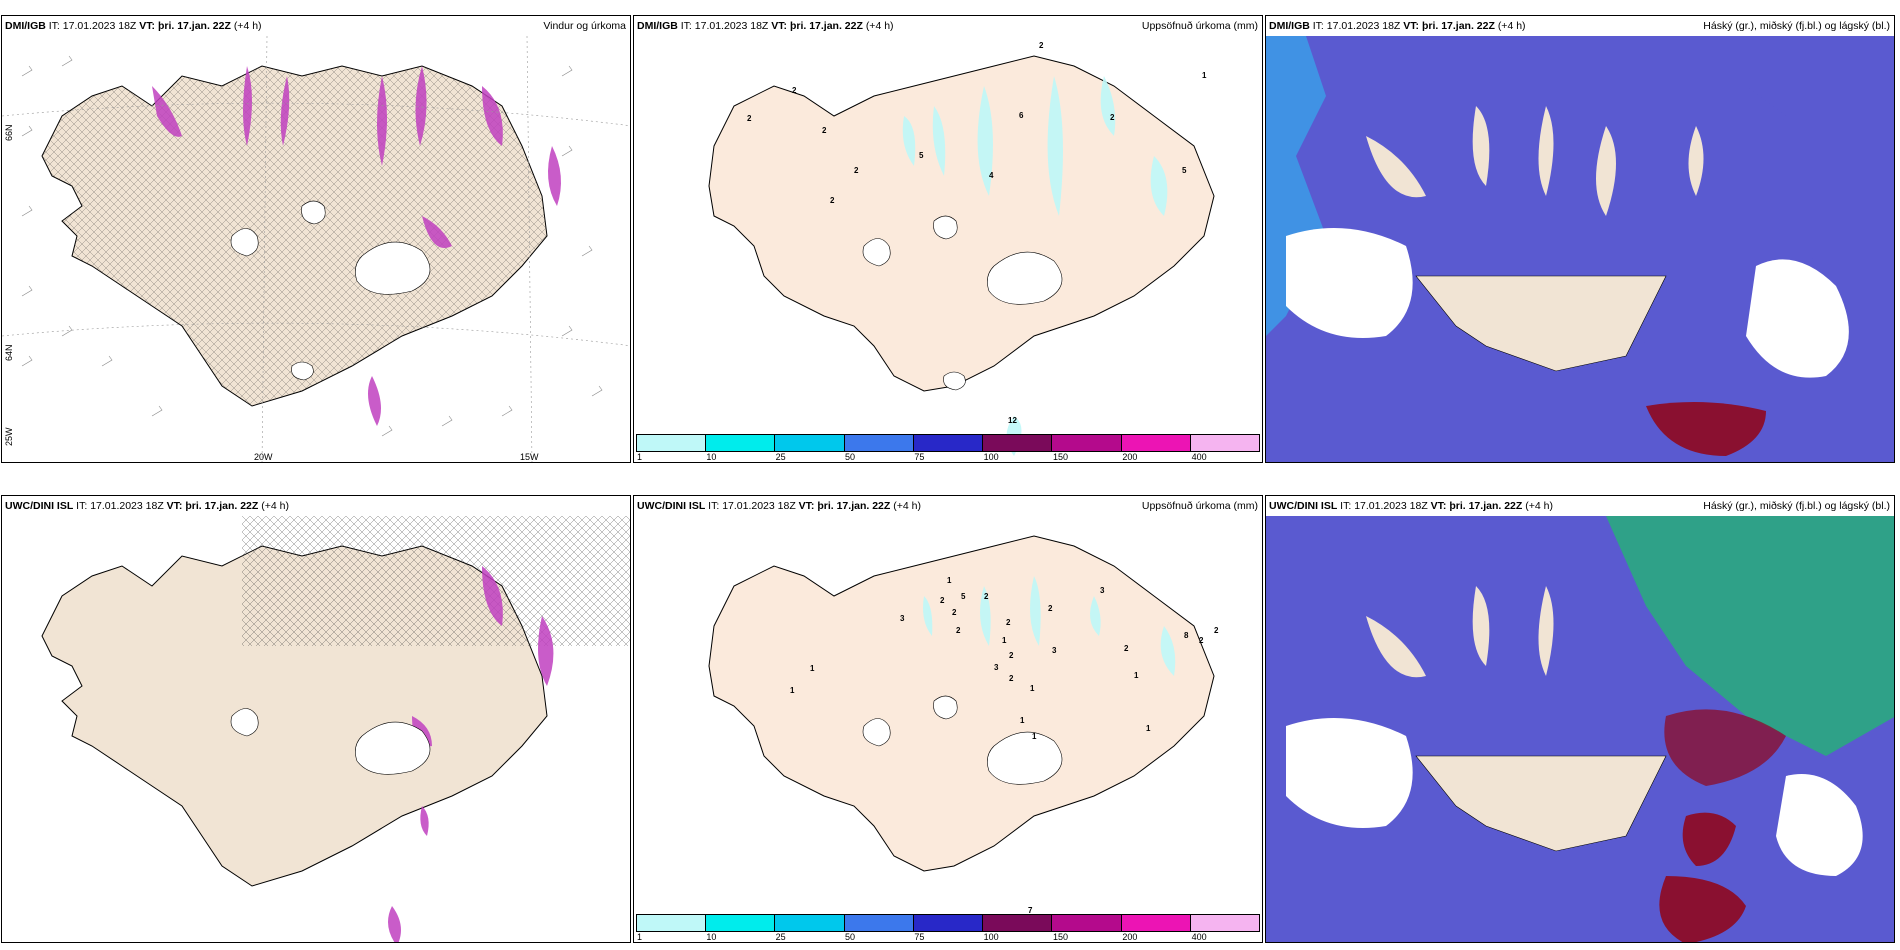 Image resolution: width=1900 pixels, height=950 pixels. Describe the element at coordinates (356, 246) in the screenshot. I see `precip-cells` at that location.